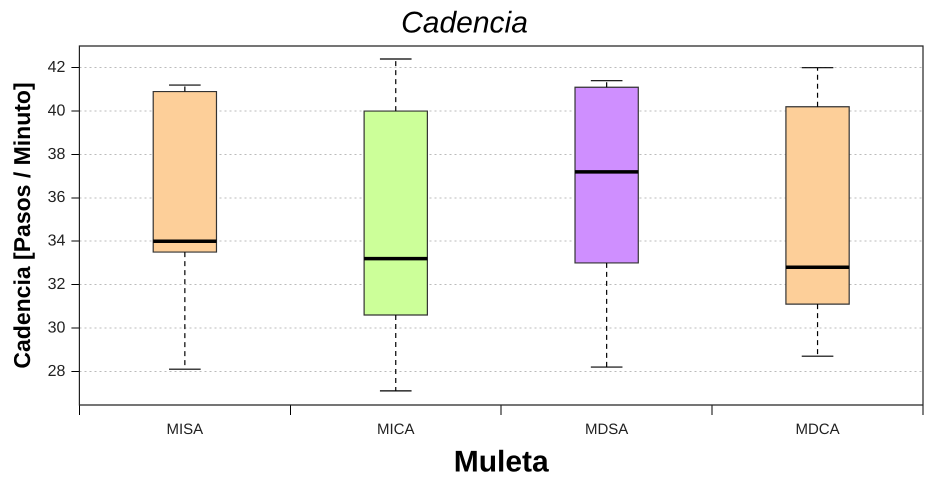 Image resolution: width=937 pixels, height=485 pixels. What do you see at coordinates (502, 461) in the screenshot?
I see `x-axis-title: Muleta` at bounding box center [502, 461].